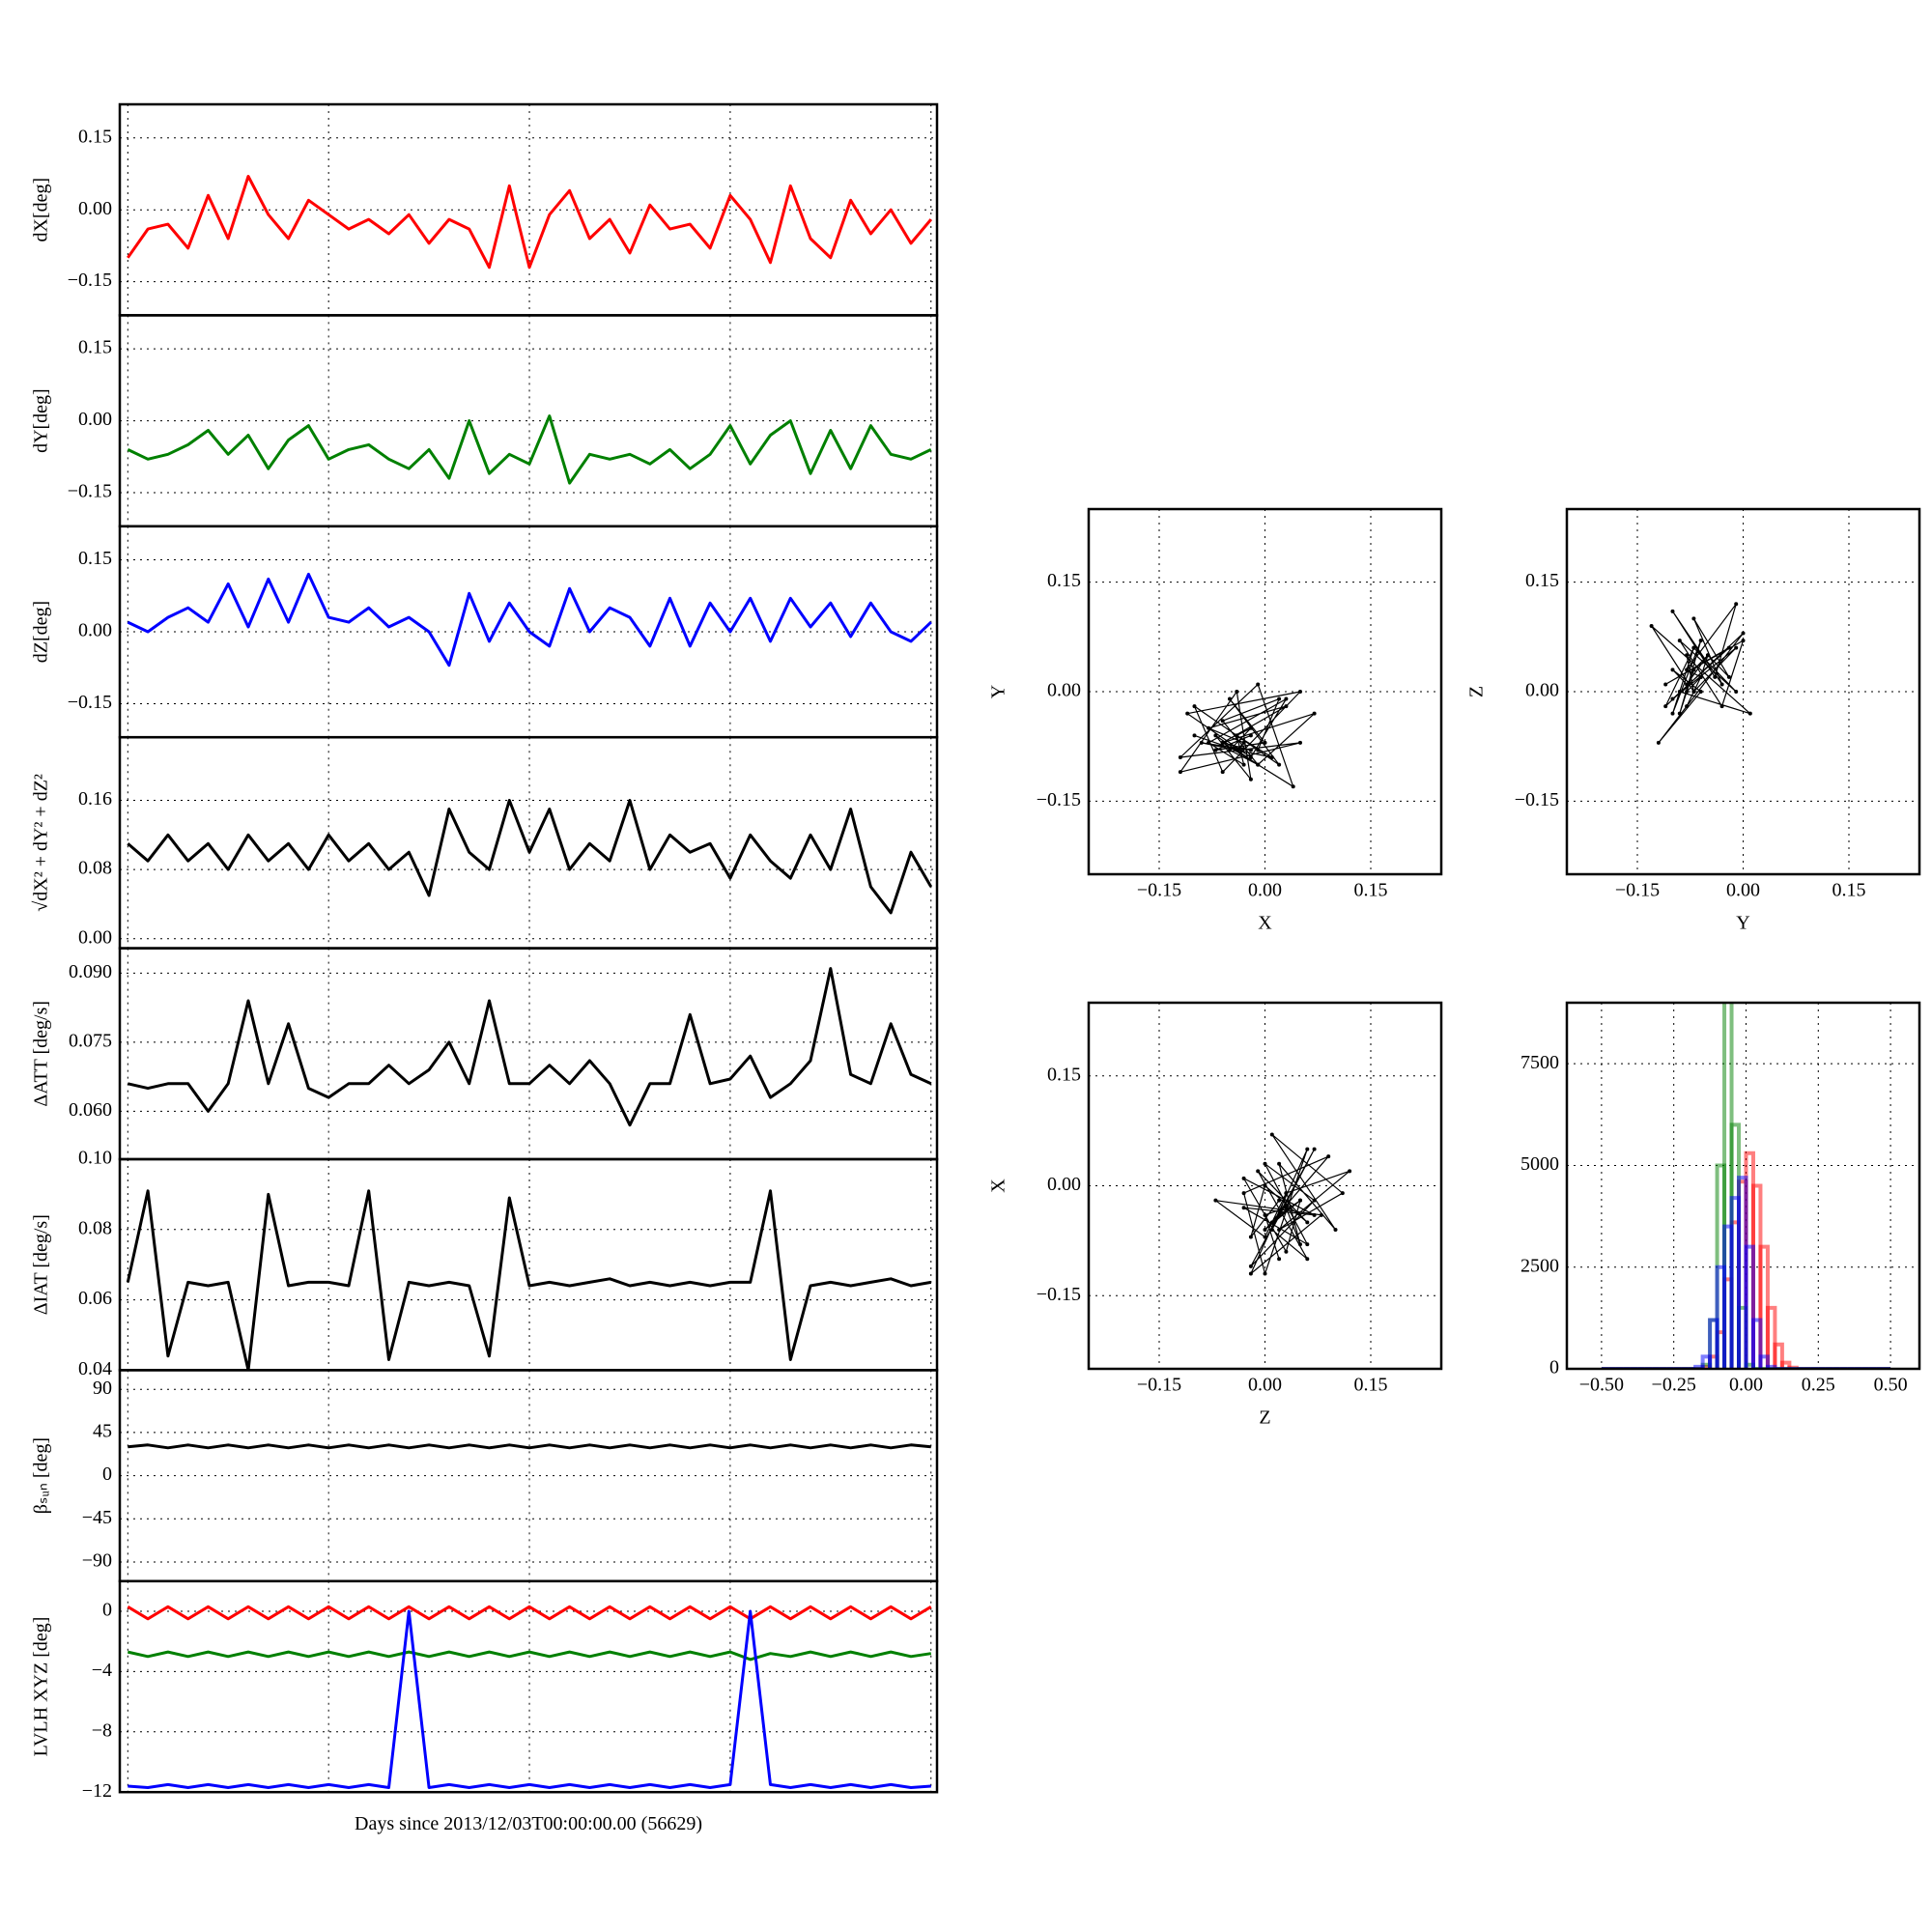 Image resolution: width=1932 pixels, height=1932 pixels. Describe the element at coordinates (1539, 1265) in the screenshot. I see `y-tick-label: 2500` at that location.